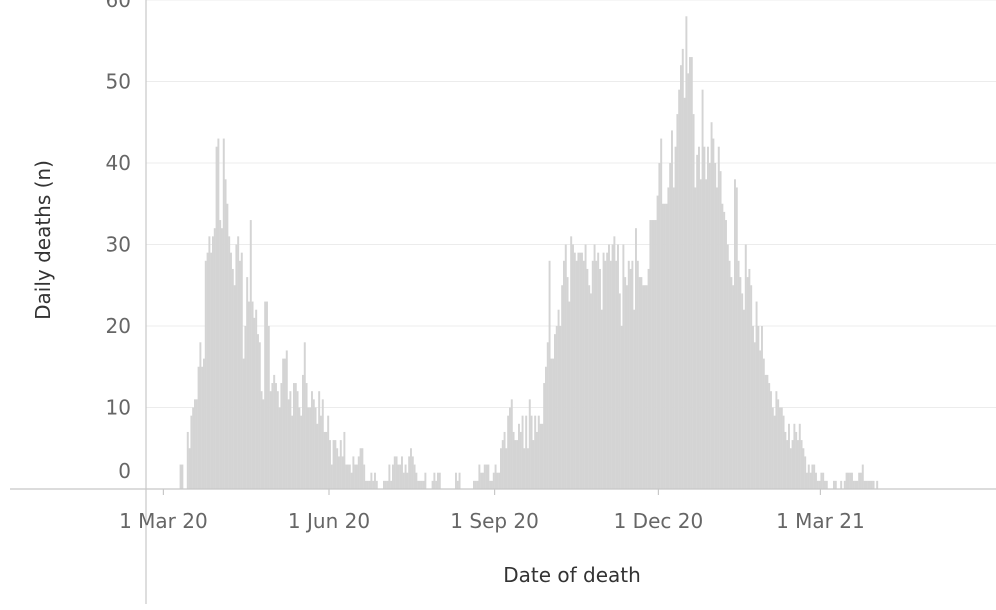 The image size is (996, 610). What do you see at coordinates (118, 408) in the screenshot?
I see `y-tick-label: 10` at bounding box center [118, 408].